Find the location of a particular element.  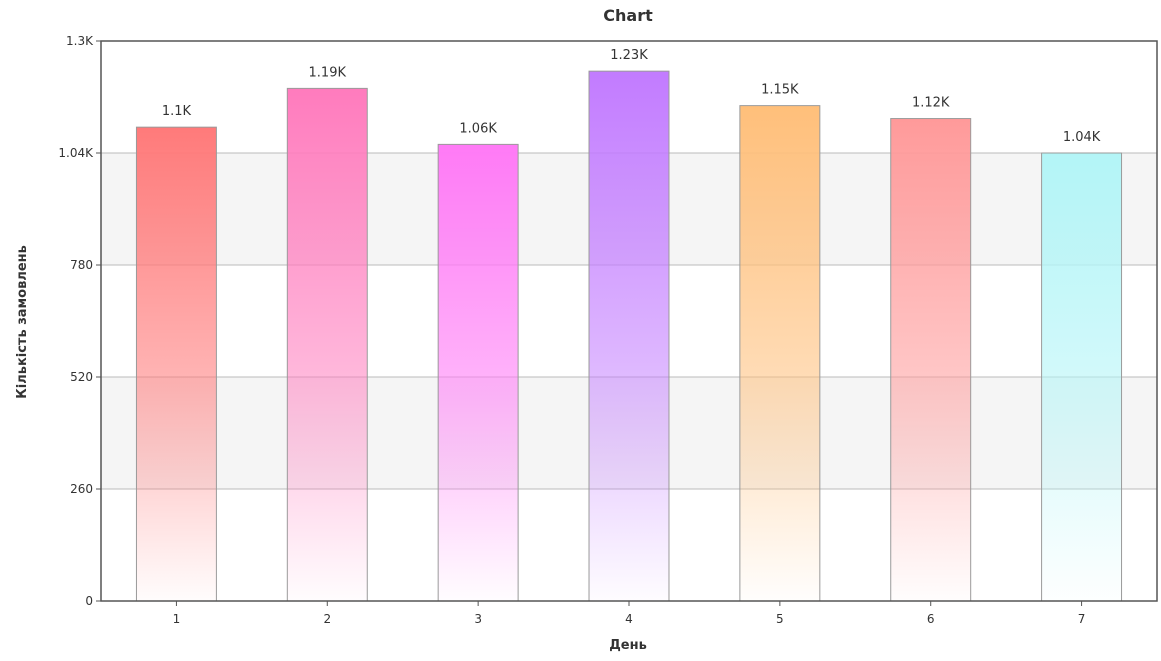

y-tick-label: 0 is located at coordinates (89, 601).